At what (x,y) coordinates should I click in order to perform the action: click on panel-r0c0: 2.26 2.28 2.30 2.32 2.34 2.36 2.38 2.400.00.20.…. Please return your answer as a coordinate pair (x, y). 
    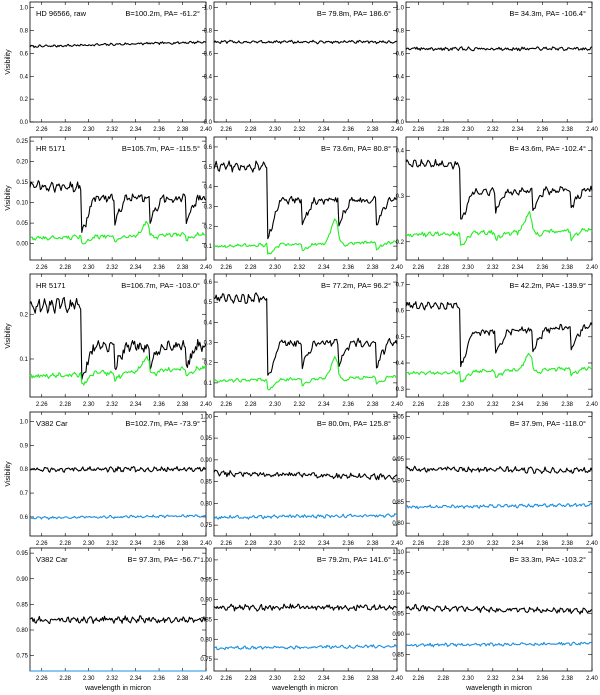
    Looking at the image, I should click on (116, 67).